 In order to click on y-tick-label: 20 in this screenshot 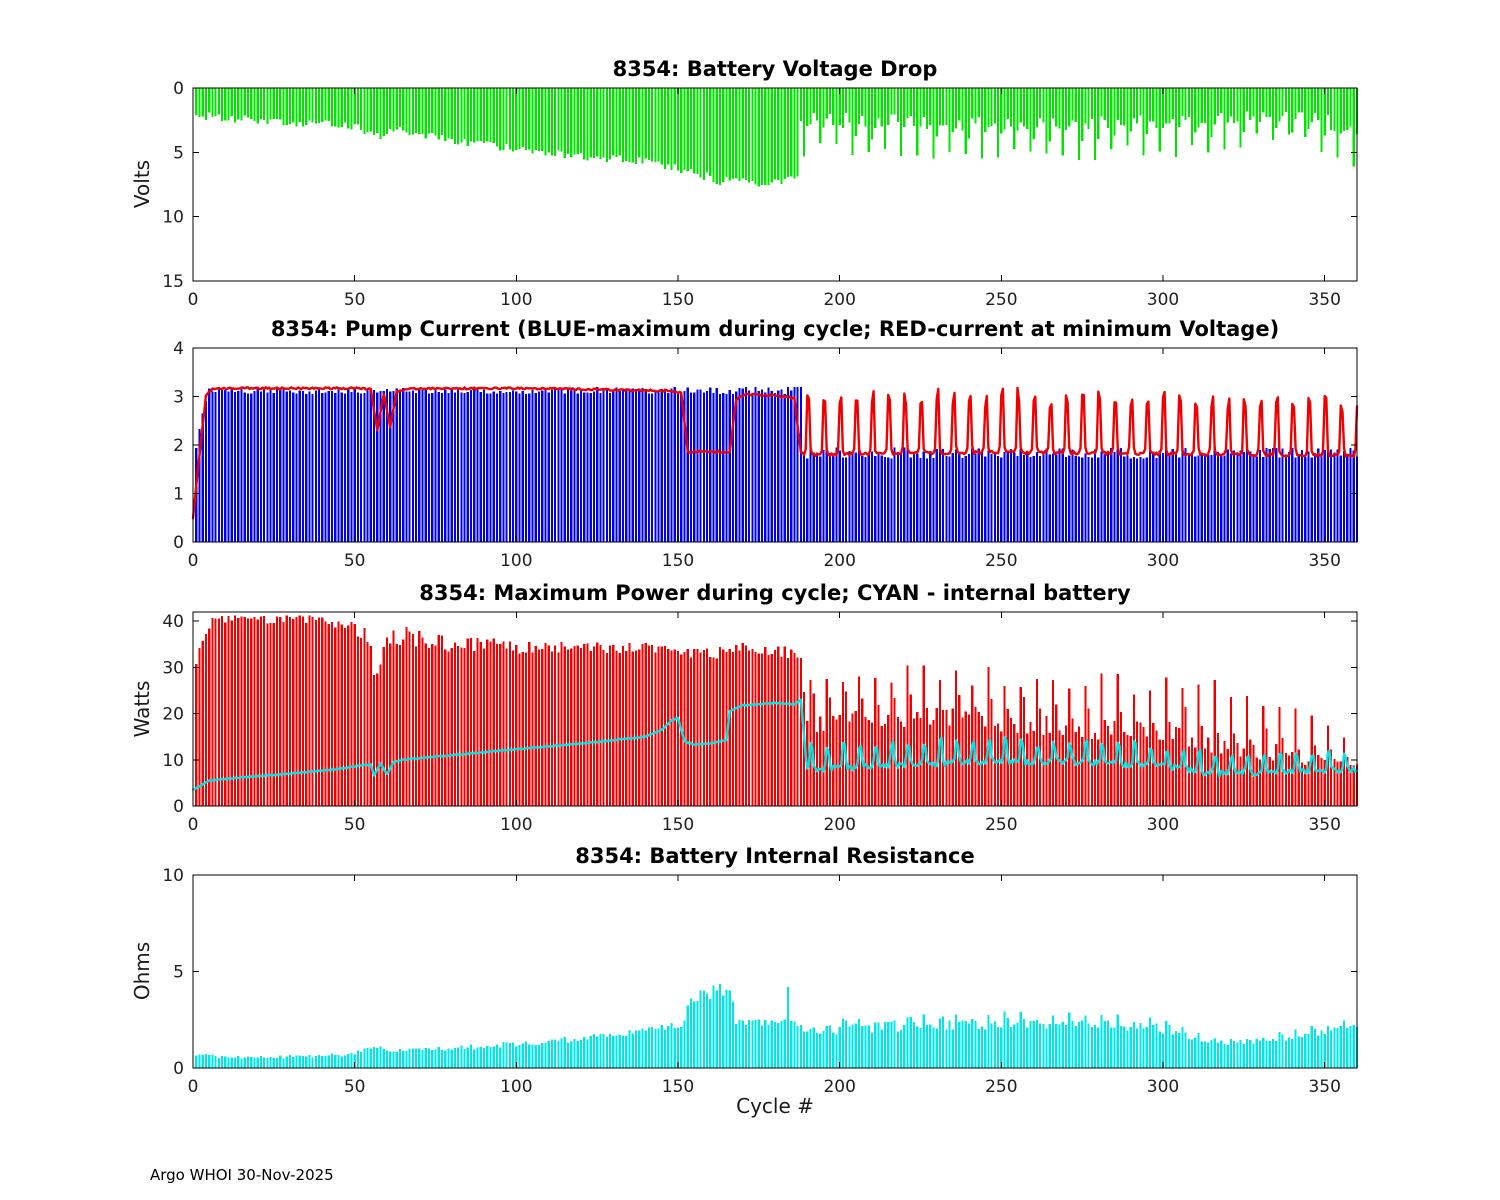, I will do `click(173, 715)`.